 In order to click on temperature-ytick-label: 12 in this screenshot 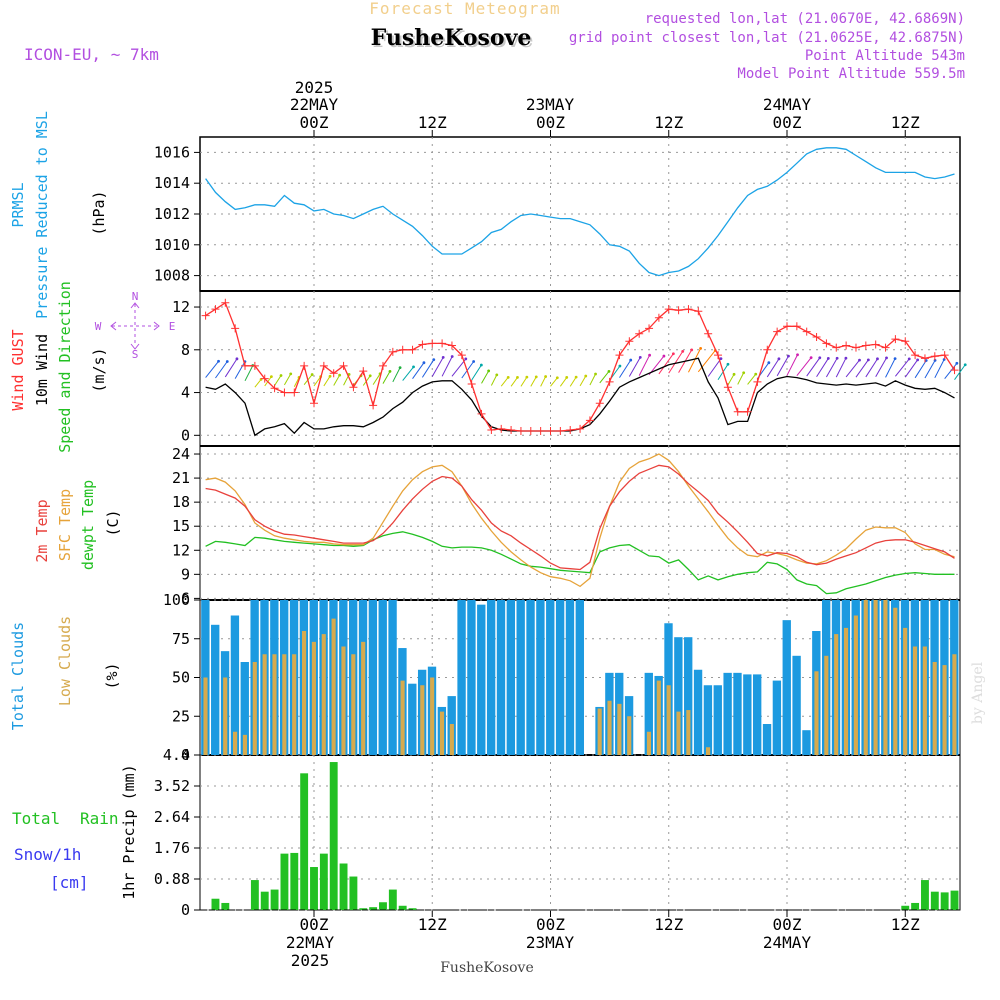, I will do `click(181, 550)`.